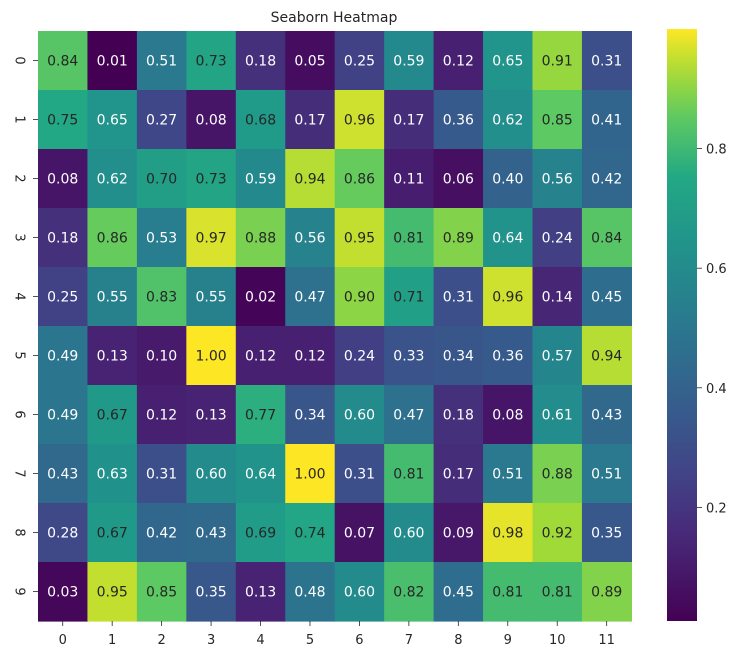  Describe the element at coordinates (458, 640) in the screenshot. I see `x-tick-label-8: 8` at that location.